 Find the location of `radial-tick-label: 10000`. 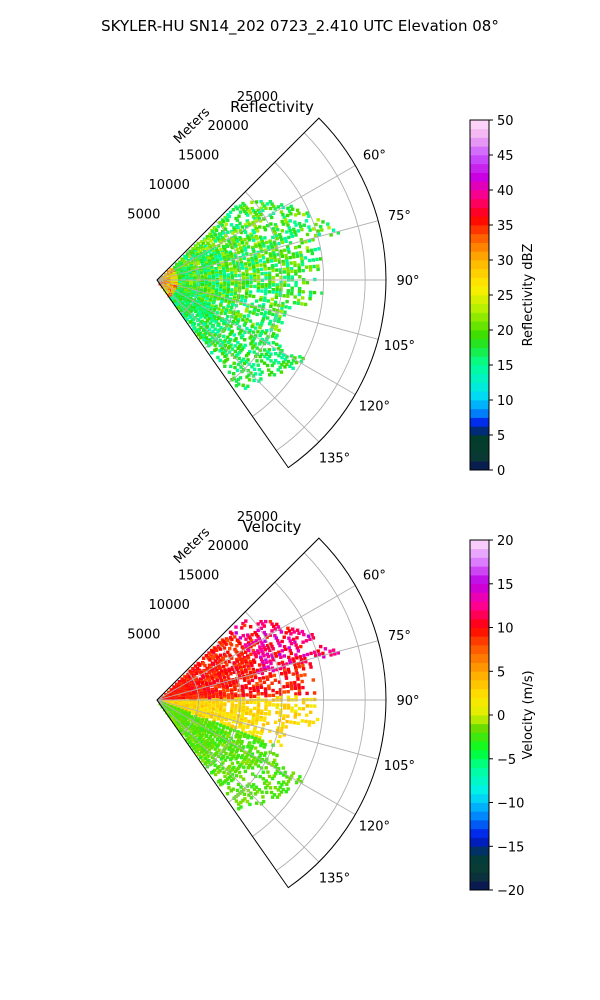

radial-tick-label: 10000 is located at coordinates (169, 185).